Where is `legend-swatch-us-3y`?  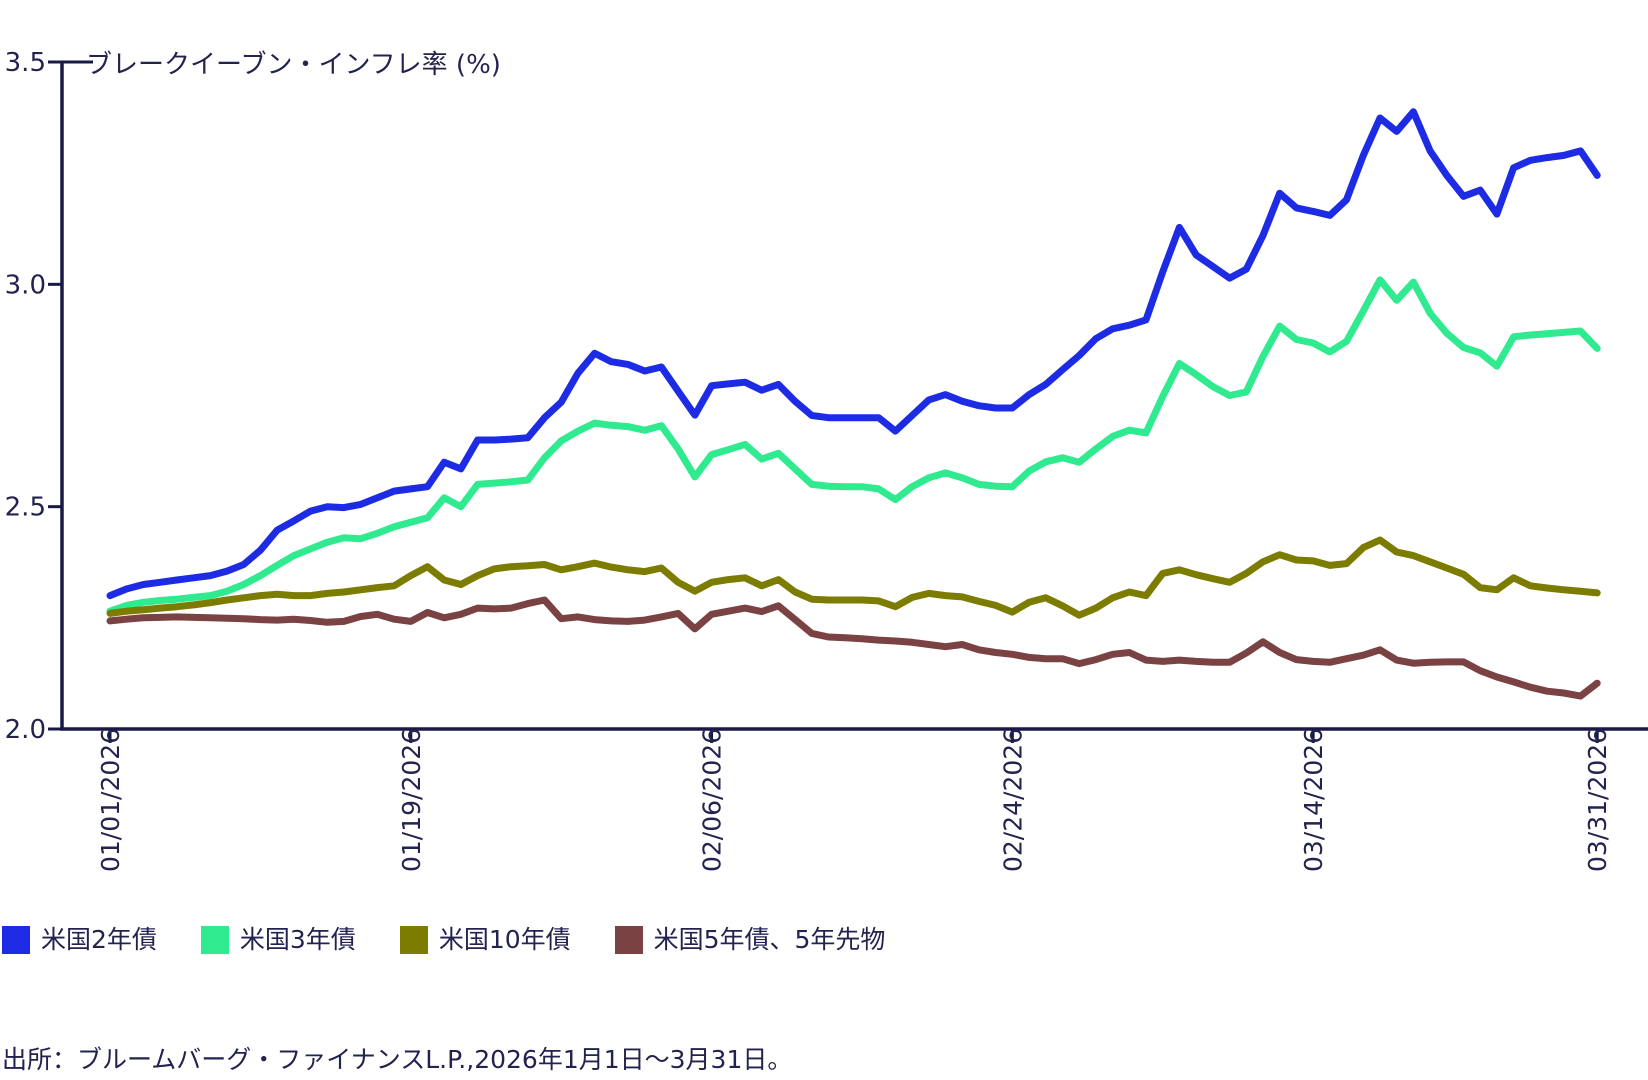 legend-swatch-us-3y is located at coordinates (214, 940).